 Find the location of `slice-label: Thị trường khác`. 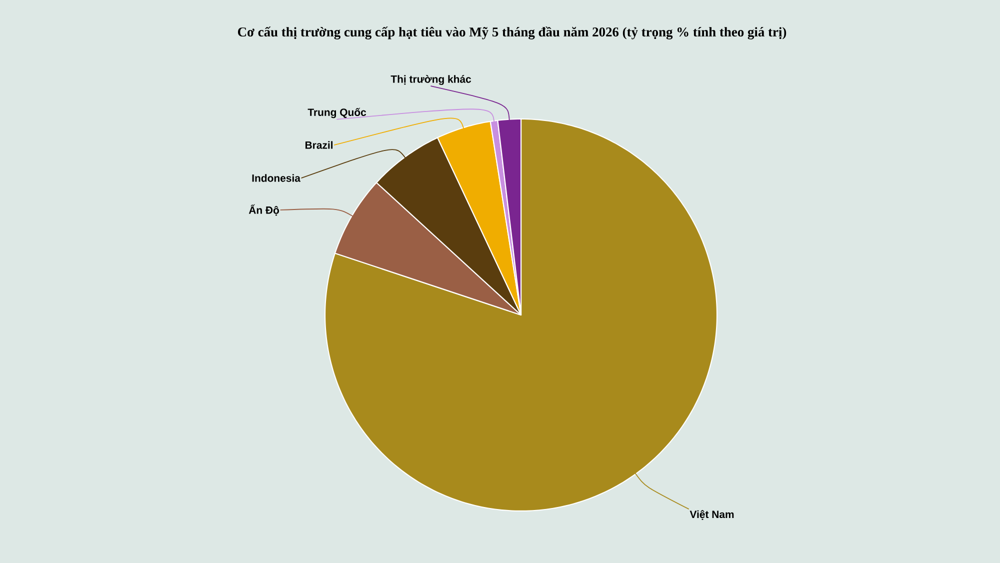

slice-label: Thị trường khác is located at coordinates (431, 80).